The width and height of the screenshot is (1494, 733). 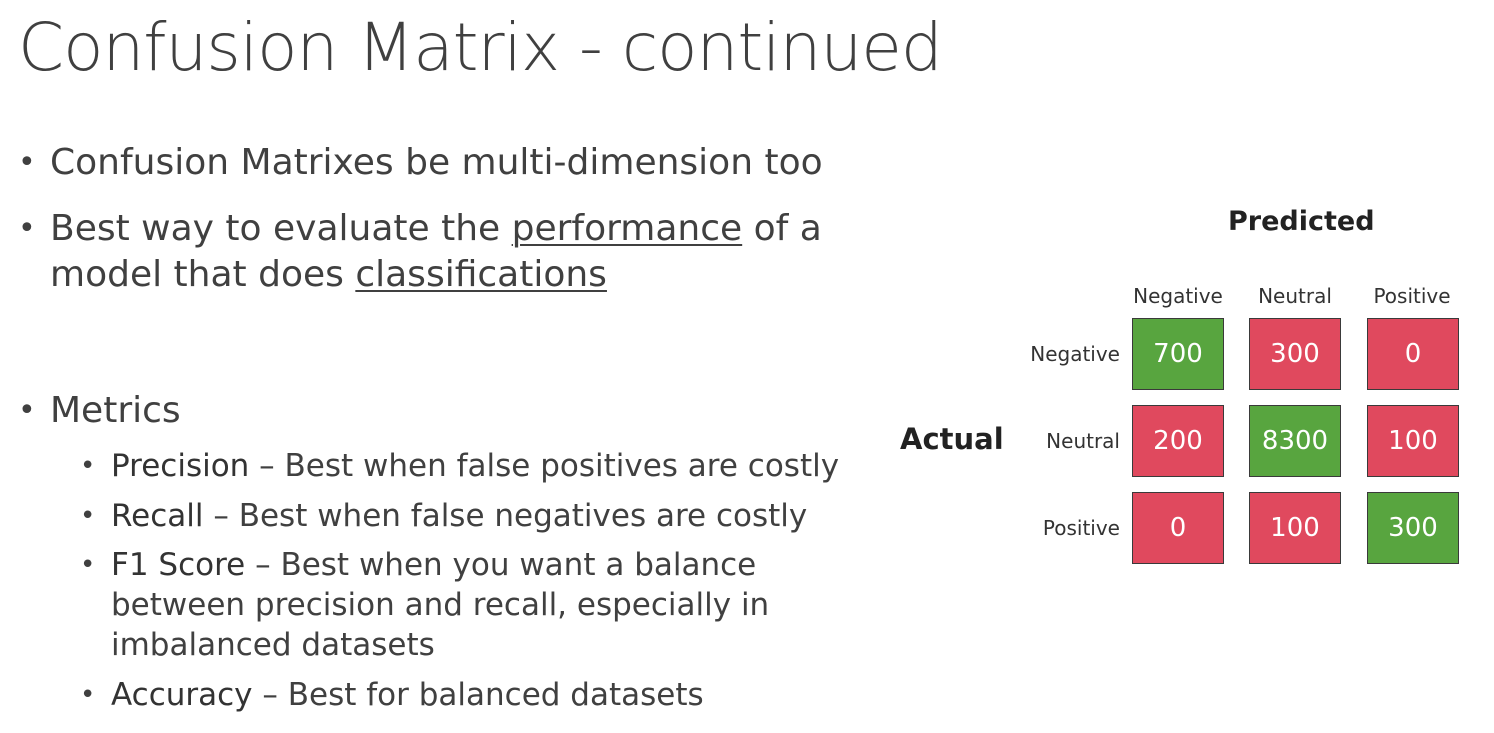 I want to click on precision-term: Precision, so click(x=180, y=466).